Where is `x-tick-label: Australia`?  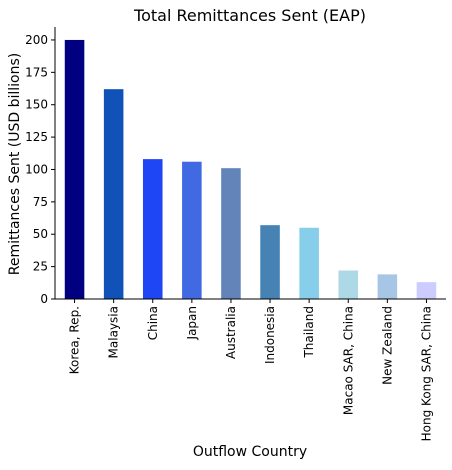 x-tick-label: Australia is located at coordinates (231, 332).